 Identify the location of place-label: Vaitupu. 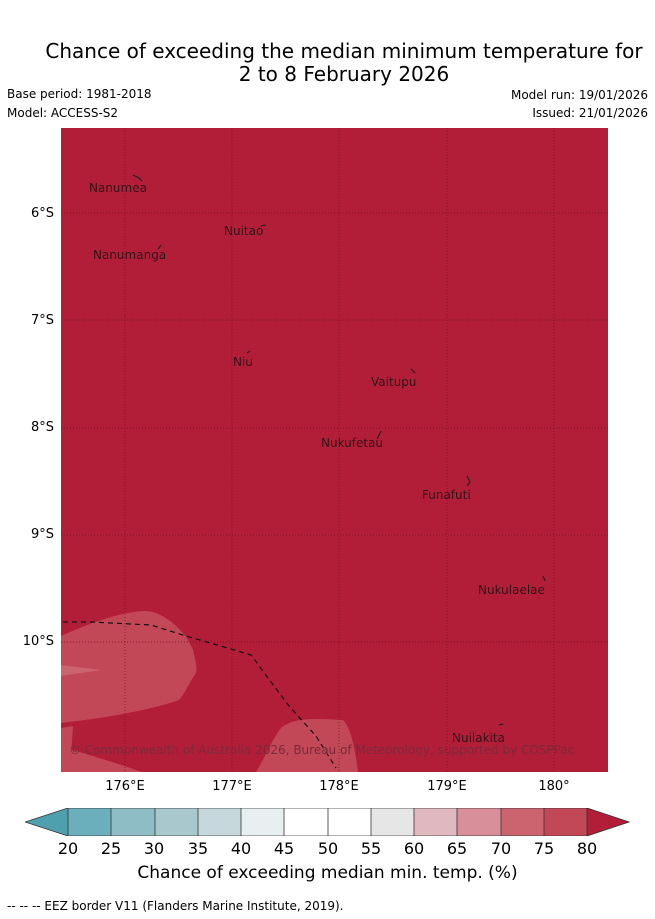
(394, 382).